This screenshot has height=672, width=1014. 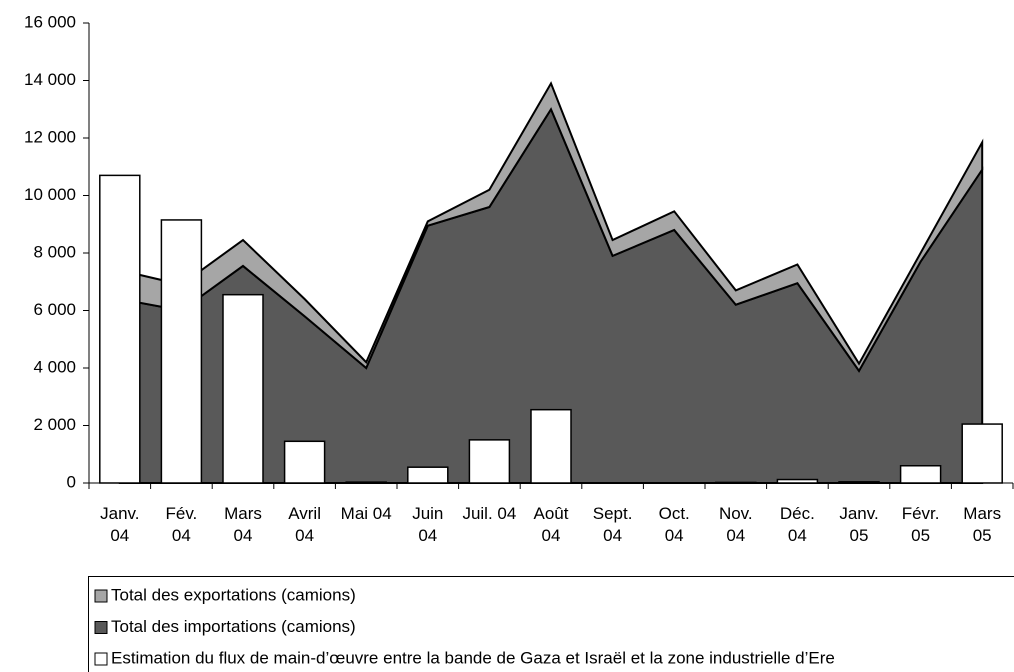 I want to click on x-tick-label: Févr. 05, so click(x=920, y=524).